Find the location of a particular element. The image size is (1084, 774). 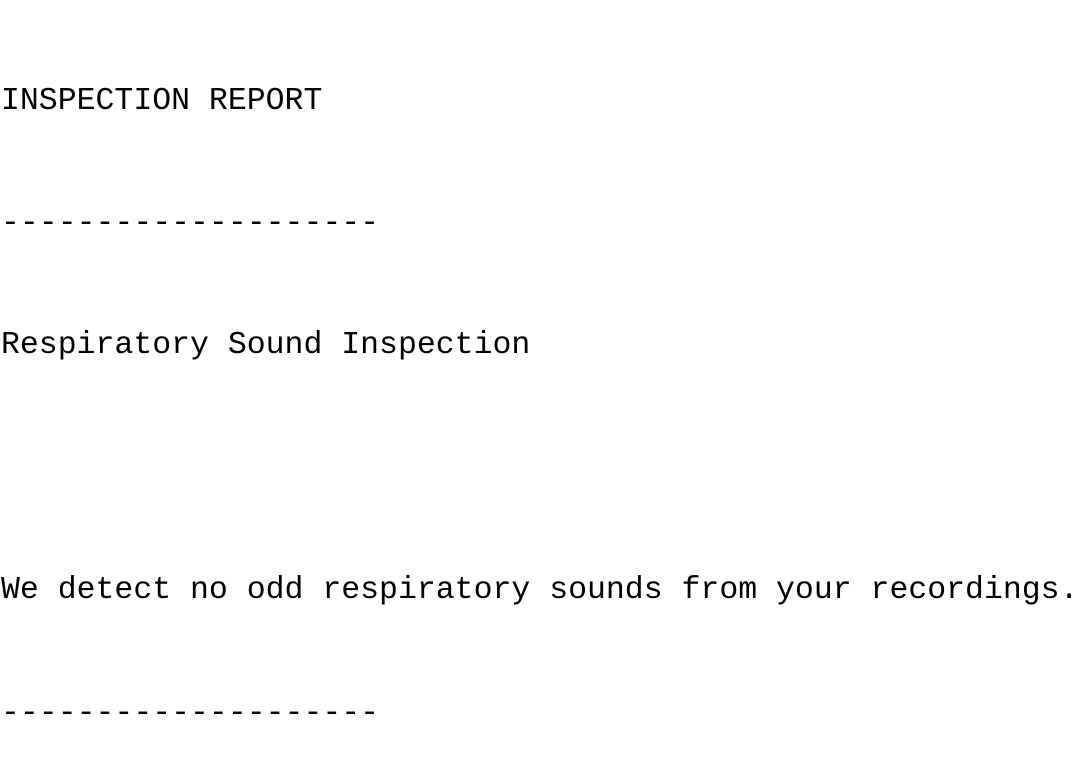

report-title: INSPECTION REPORT is located at coordinates (162, 101).